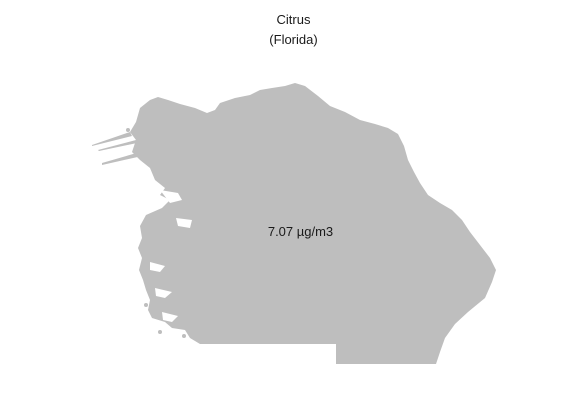  I want to click on map-value-label: 7.07 µg/m3, so click(300, 231).